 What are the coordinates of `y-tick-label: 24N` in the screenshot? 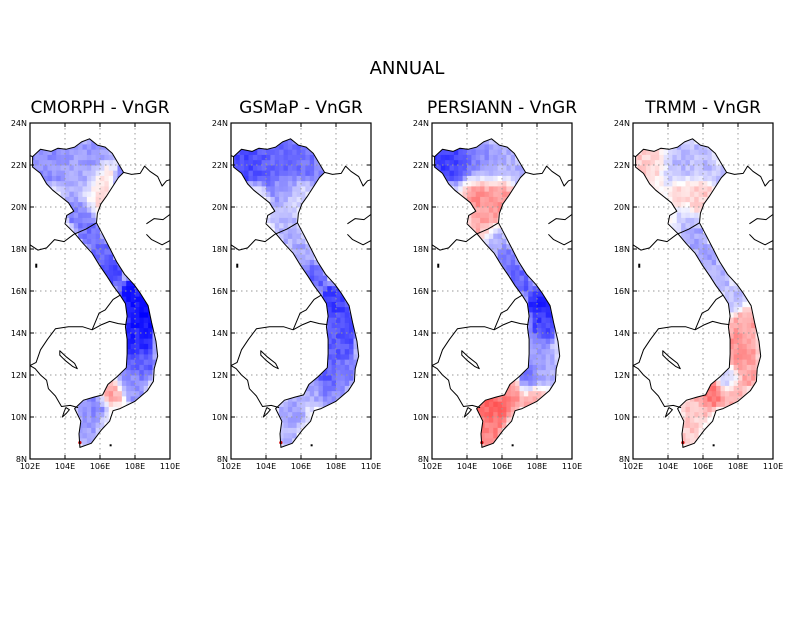 It's located at (220, 123).